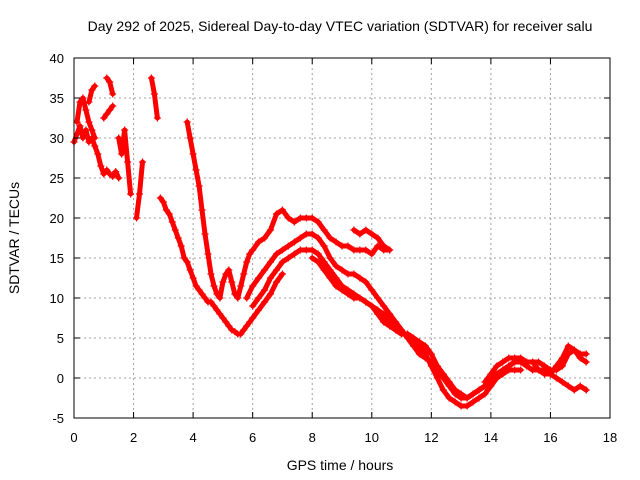 The image size is (640, 480). Describe the element at coordinates (221, 266) in the screenshot. I see `series-markers-sat-i` at that location.